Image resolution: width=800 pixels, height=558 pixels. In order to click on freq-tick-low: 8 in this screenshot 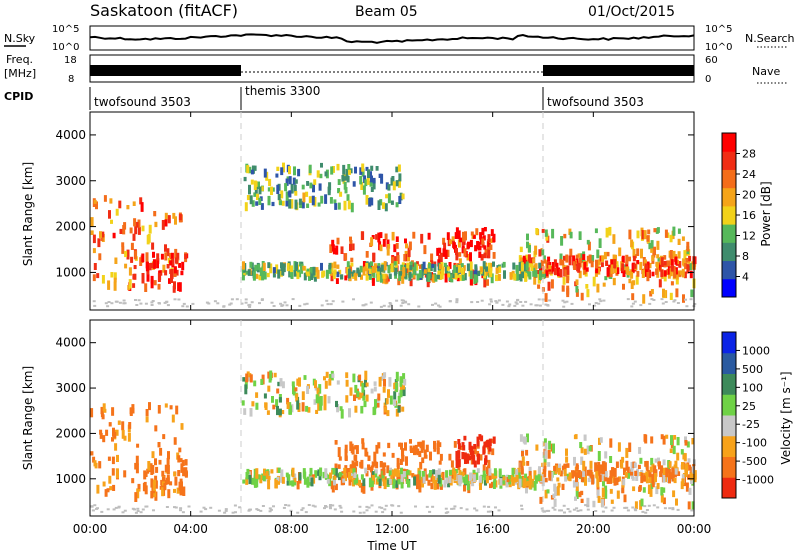, I will do `click(71, 79)`.